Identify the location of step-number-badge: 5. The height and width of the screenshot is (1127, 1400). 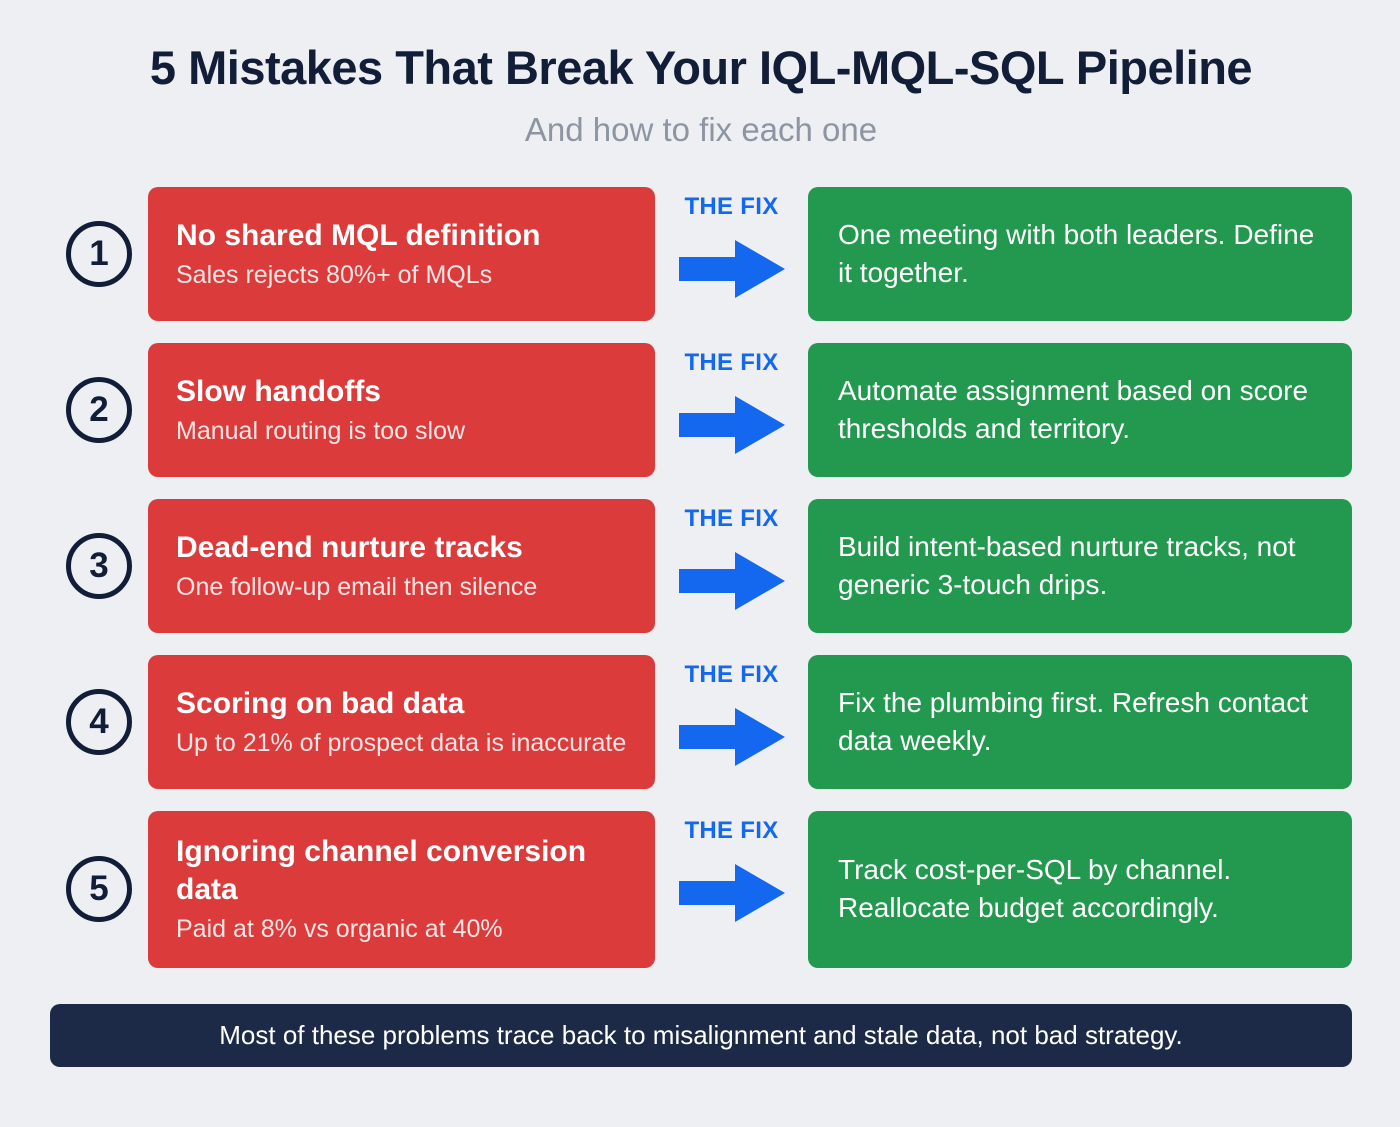
(99, 889).